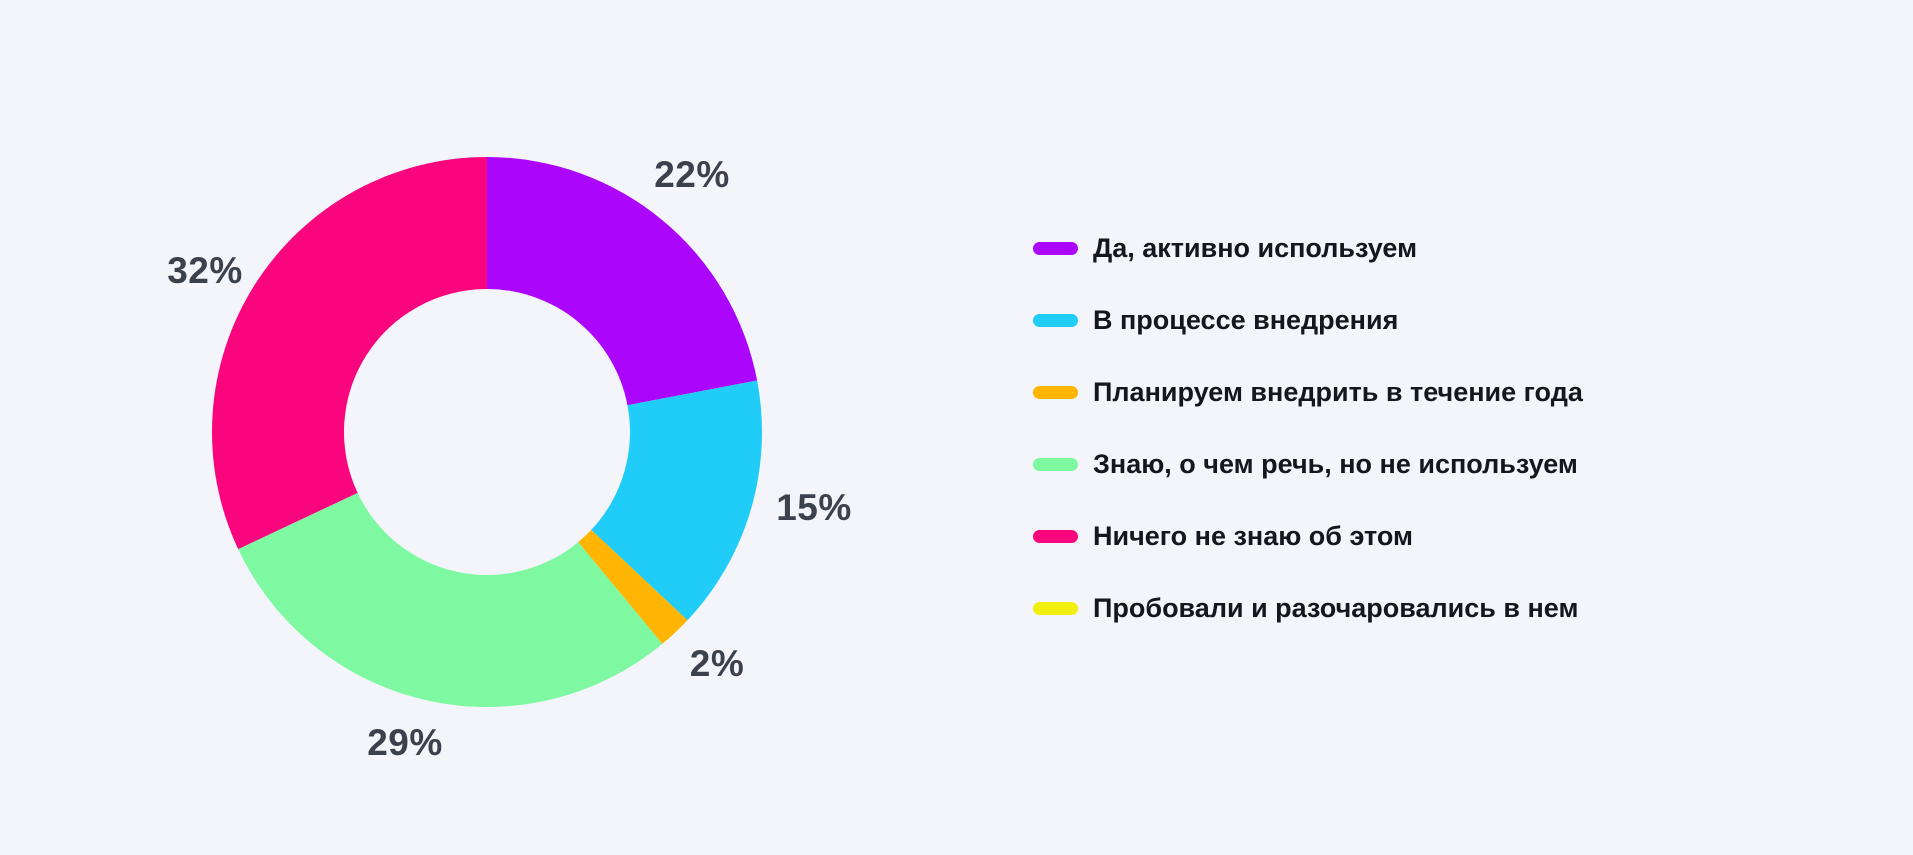 This screenshot has width=1913, height=855. I want to click on legend-item-know-nothing: Ничего не знаю об этом, so click(1308, 536).